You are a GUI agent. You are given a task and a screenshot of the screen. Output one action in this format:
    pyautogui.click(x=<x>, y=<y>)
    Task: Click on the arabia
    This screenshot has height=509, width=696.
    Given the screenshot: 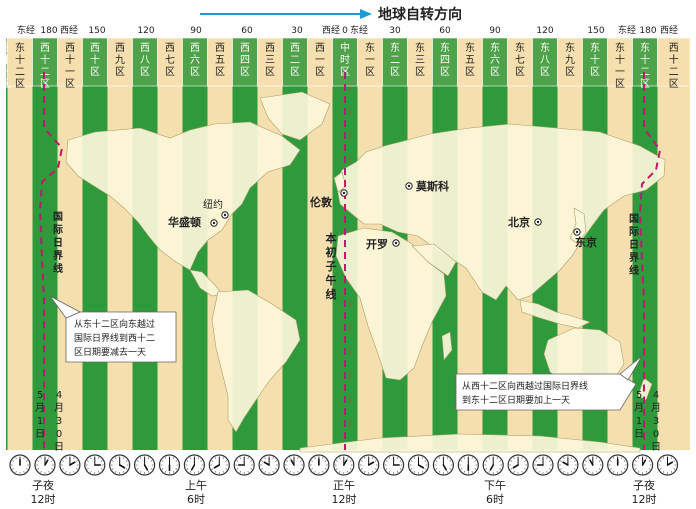 What is the action you would take?
    pyautogui.click(x=434, y=260)
    